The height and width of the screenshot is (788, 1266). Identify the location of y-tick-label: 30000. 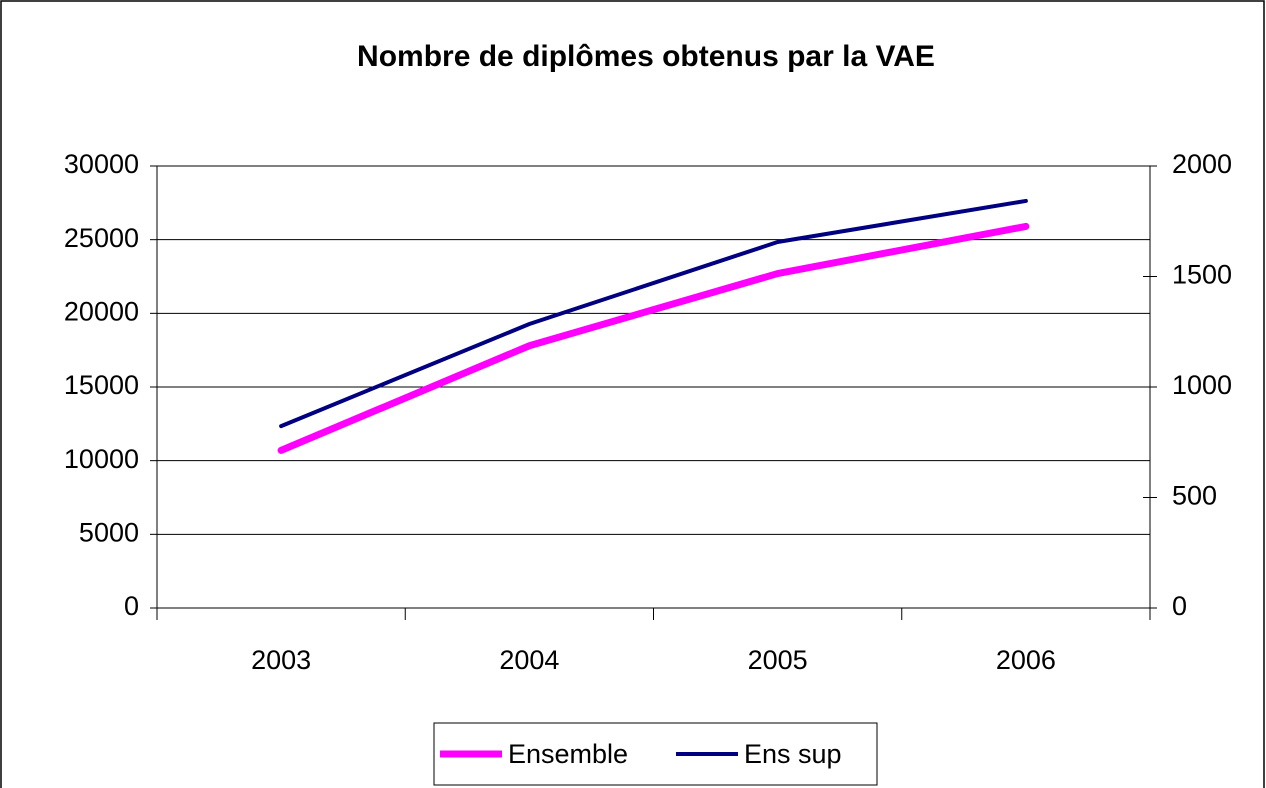
(101, 164).